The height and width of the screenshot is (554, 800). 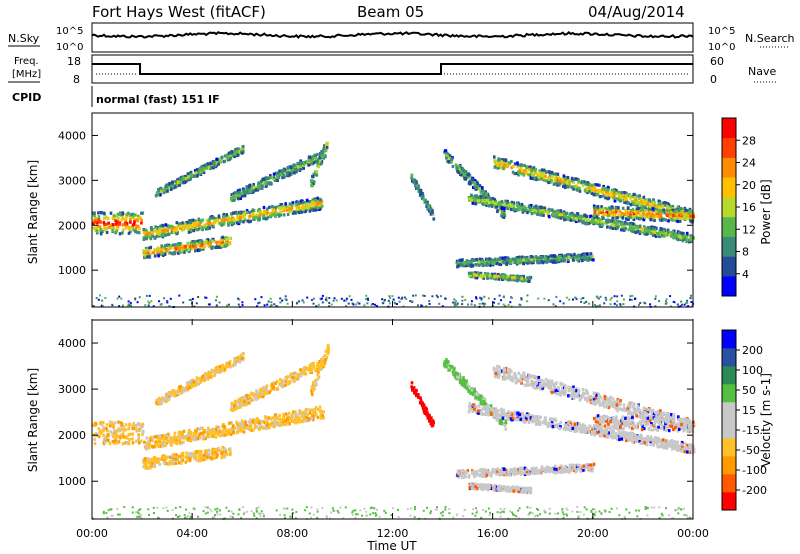 What do you see at coordinates (74, 61) in the screenshot?
I see `freq-tick-top: 18` at bounding box center [74, 61].